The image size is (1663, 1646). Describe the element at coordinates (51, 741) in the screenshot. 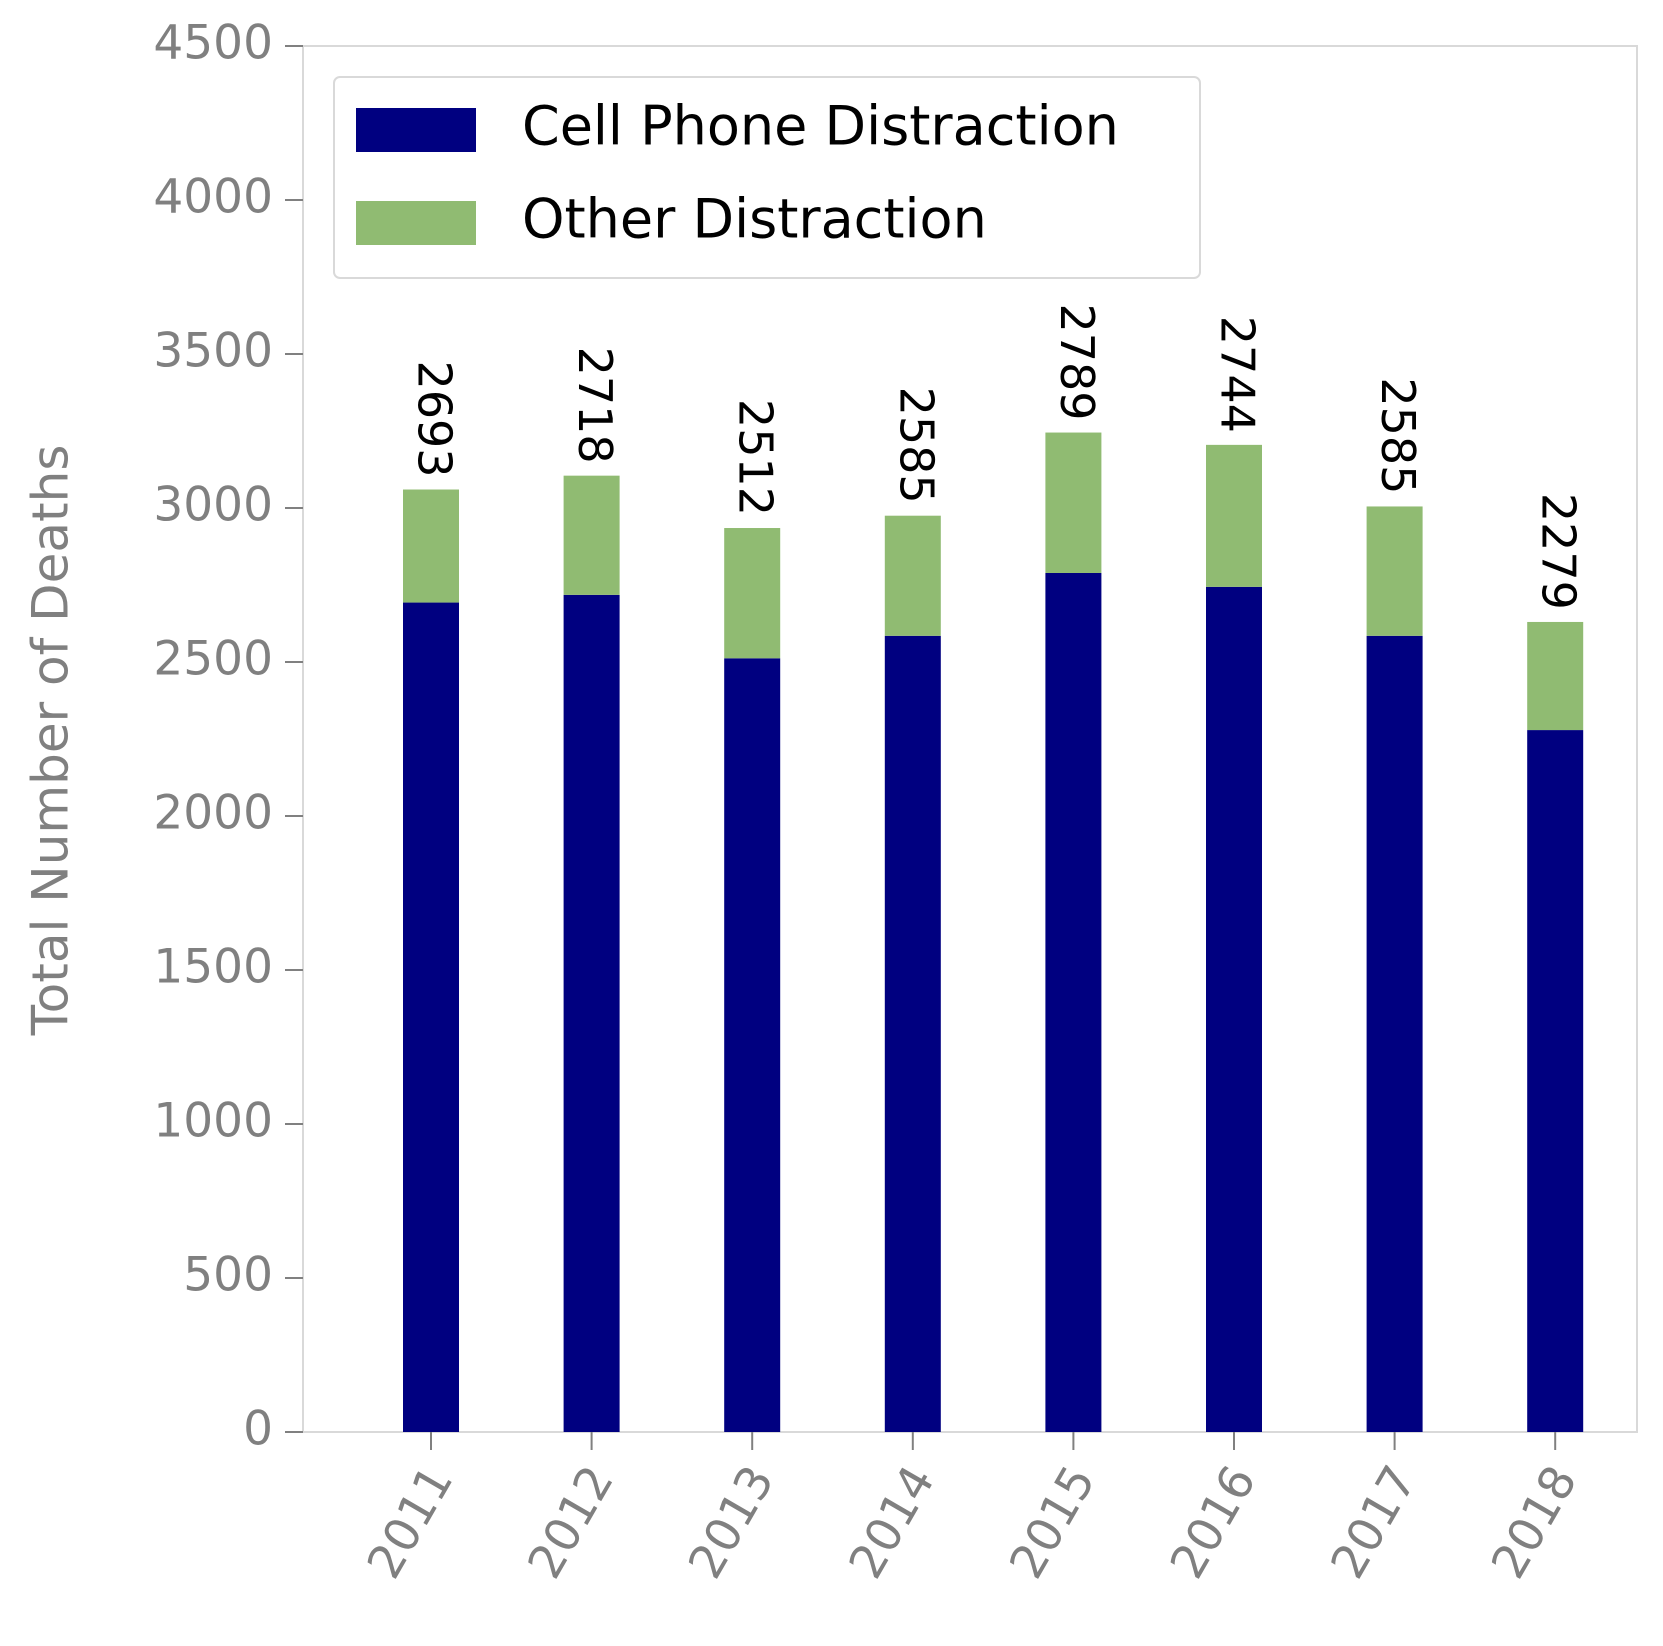

I see `y-axis-label: Total Number of Deaths` at that location.